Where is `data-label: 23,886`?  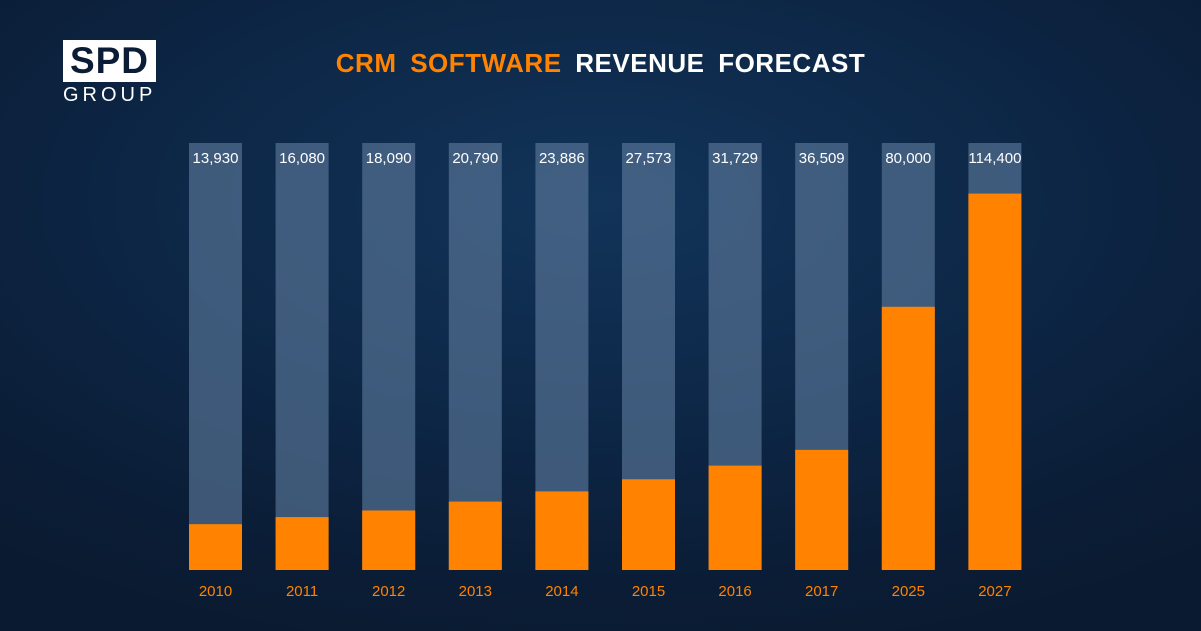
data-label: 23,886 is located at coordinates (562, 158).